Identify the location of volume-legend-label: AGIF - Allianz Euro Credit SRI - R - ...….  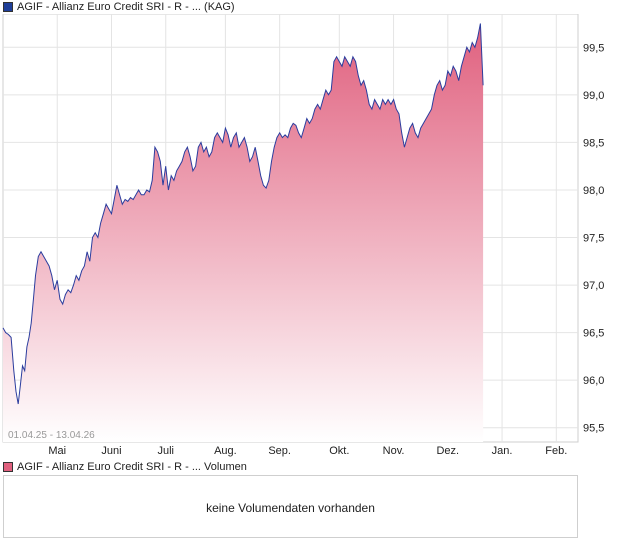
(132, 467).